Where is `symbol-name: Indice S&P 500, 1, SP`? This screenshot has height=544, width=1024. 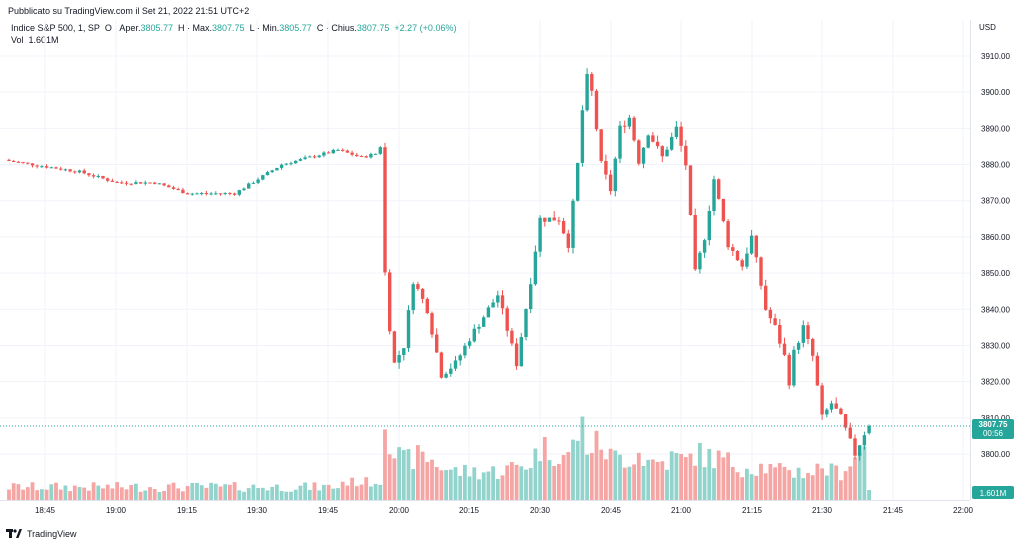 symbol-name: Indice S&P 500, 1, SP is located at coordinates (55, 28).